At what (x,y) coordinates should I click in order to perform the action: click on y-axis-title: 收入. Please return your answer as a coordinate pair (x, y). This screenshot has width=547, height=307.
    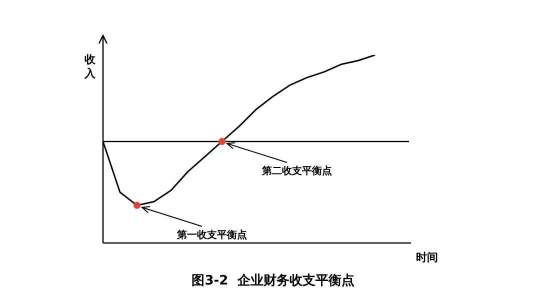
    Looking at the image, I should click on (90, 66).